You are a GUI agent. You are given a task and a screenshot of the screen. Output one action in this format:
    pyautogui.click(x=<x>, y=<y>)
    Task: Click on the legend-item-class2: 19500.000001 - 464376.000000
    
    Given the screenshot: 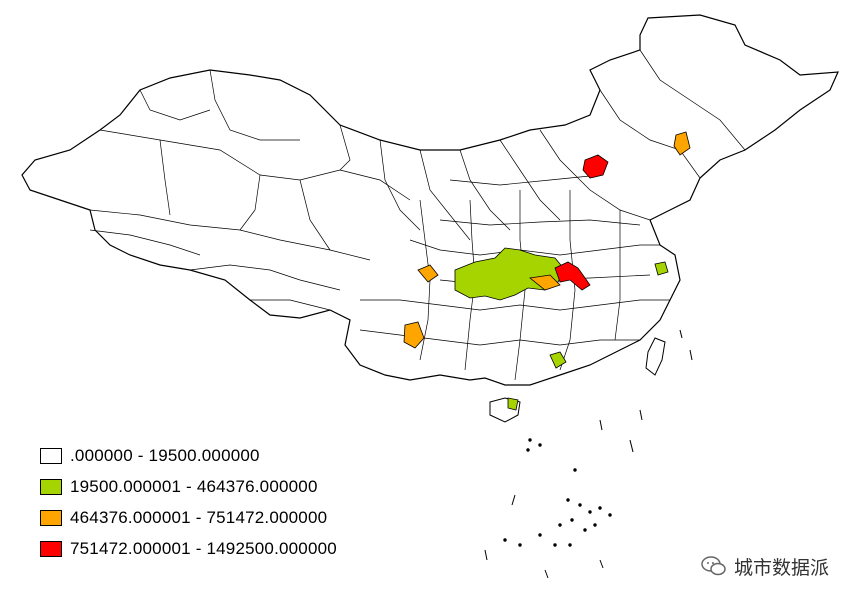 What is the action you would take?
    pyautogui.click(x=188, y=486)
    